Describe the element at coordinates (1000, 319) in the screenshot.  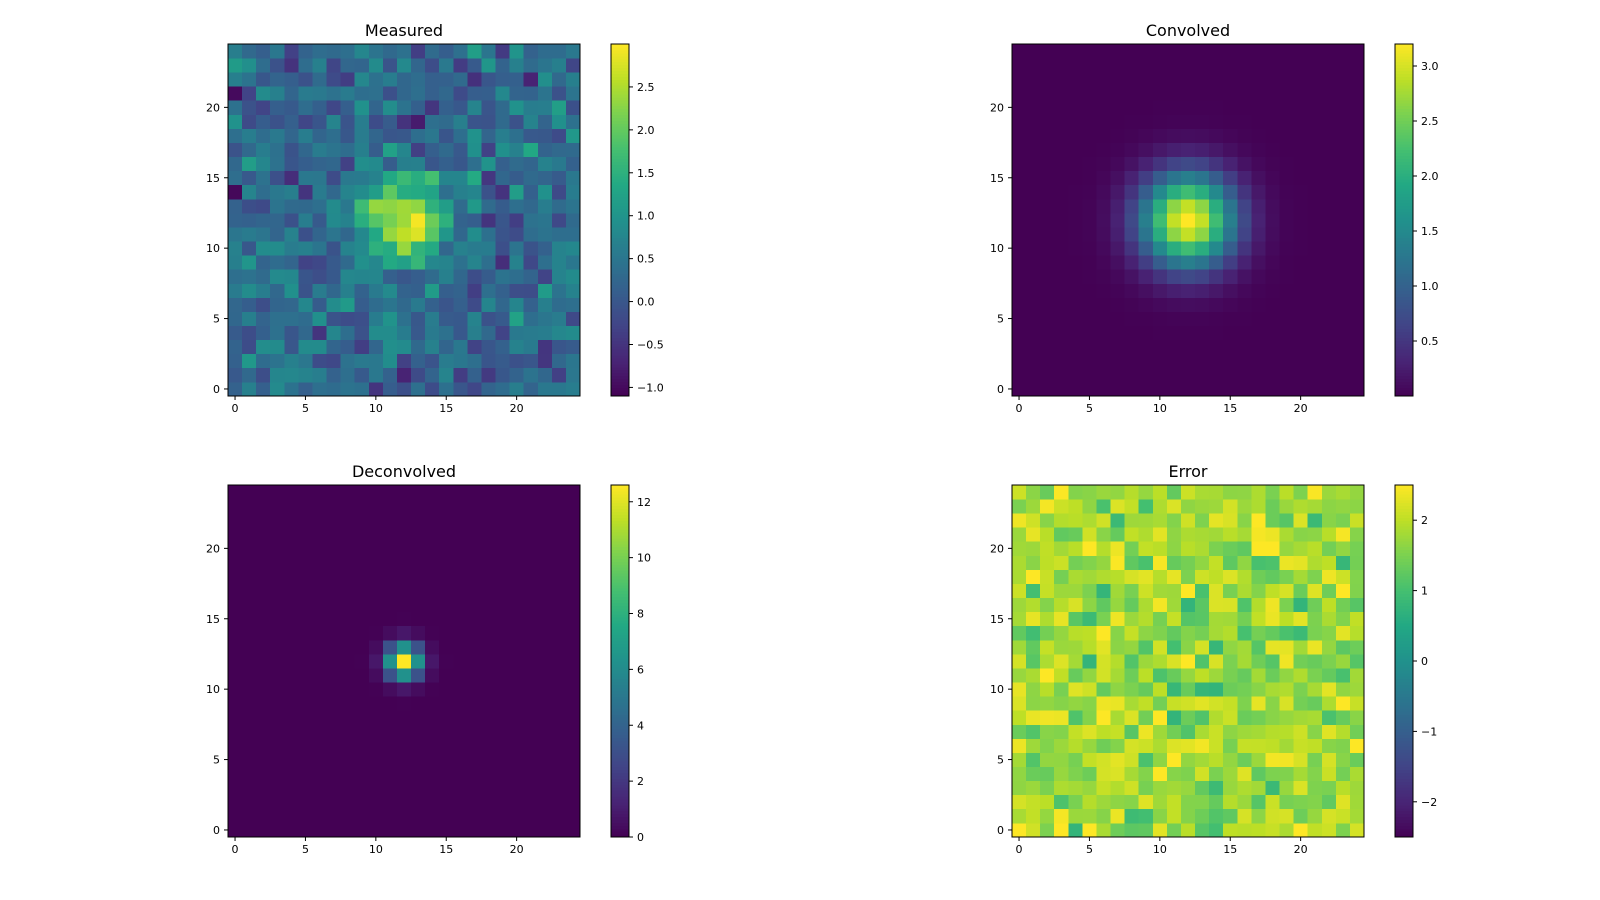
I see `y-tick-label: 5` at that location.